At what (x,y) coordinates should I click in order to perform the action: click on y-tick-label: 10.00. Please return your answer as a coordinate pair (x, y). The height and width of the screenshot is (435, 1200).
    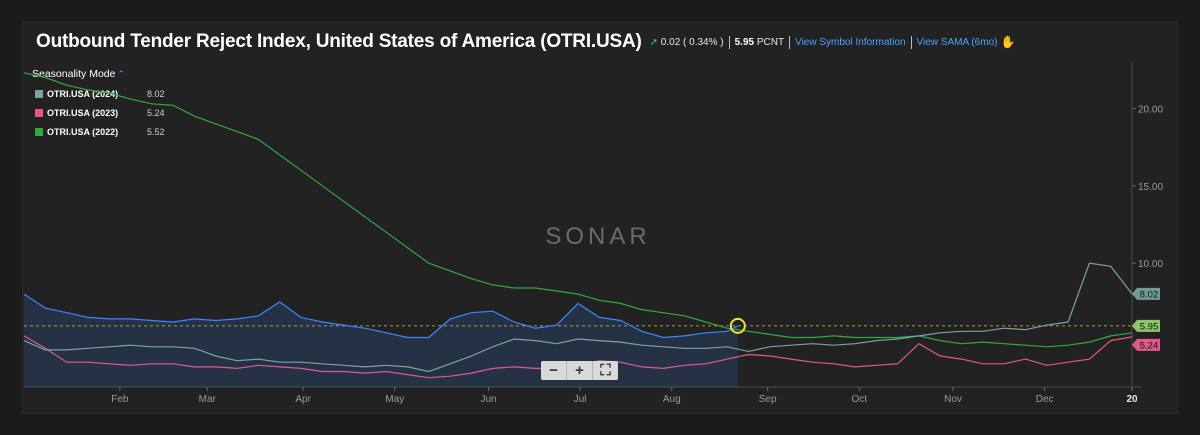
    Looking at the image, I should click on (1150, 264).